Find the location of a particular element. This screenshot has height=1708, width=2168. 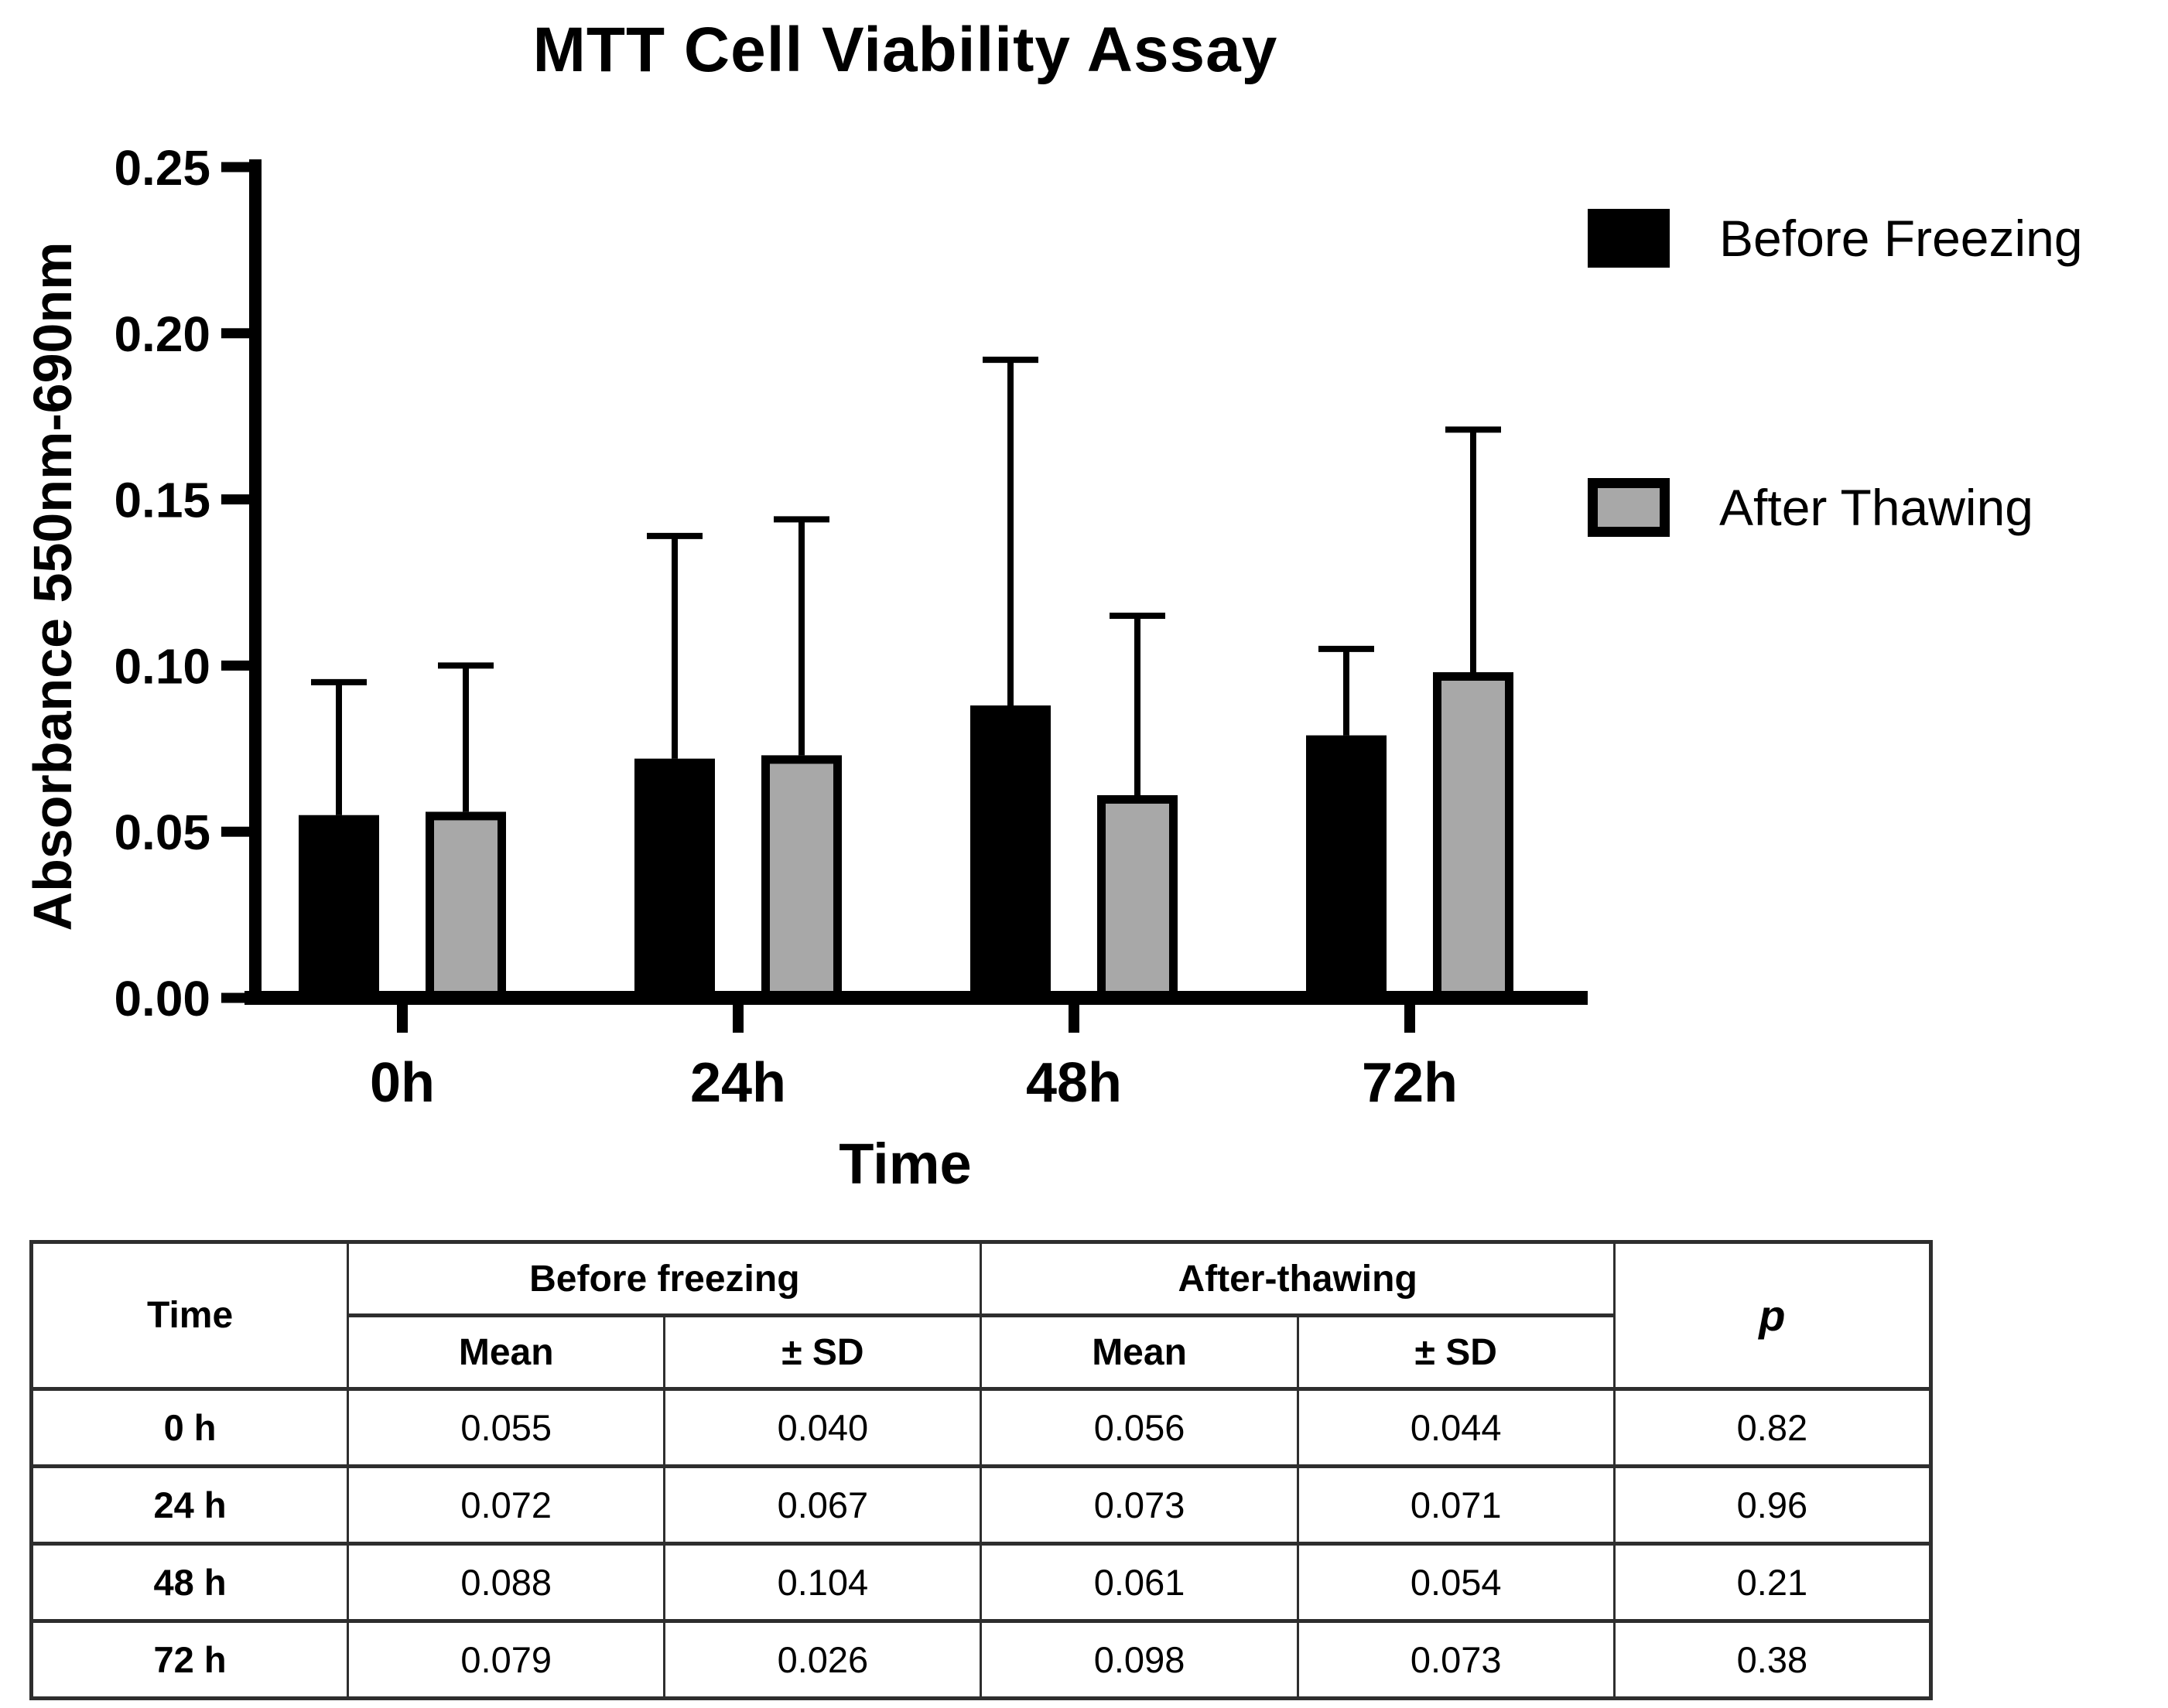

bar-before-freezing-72h is located at coordinates (1346, 869).